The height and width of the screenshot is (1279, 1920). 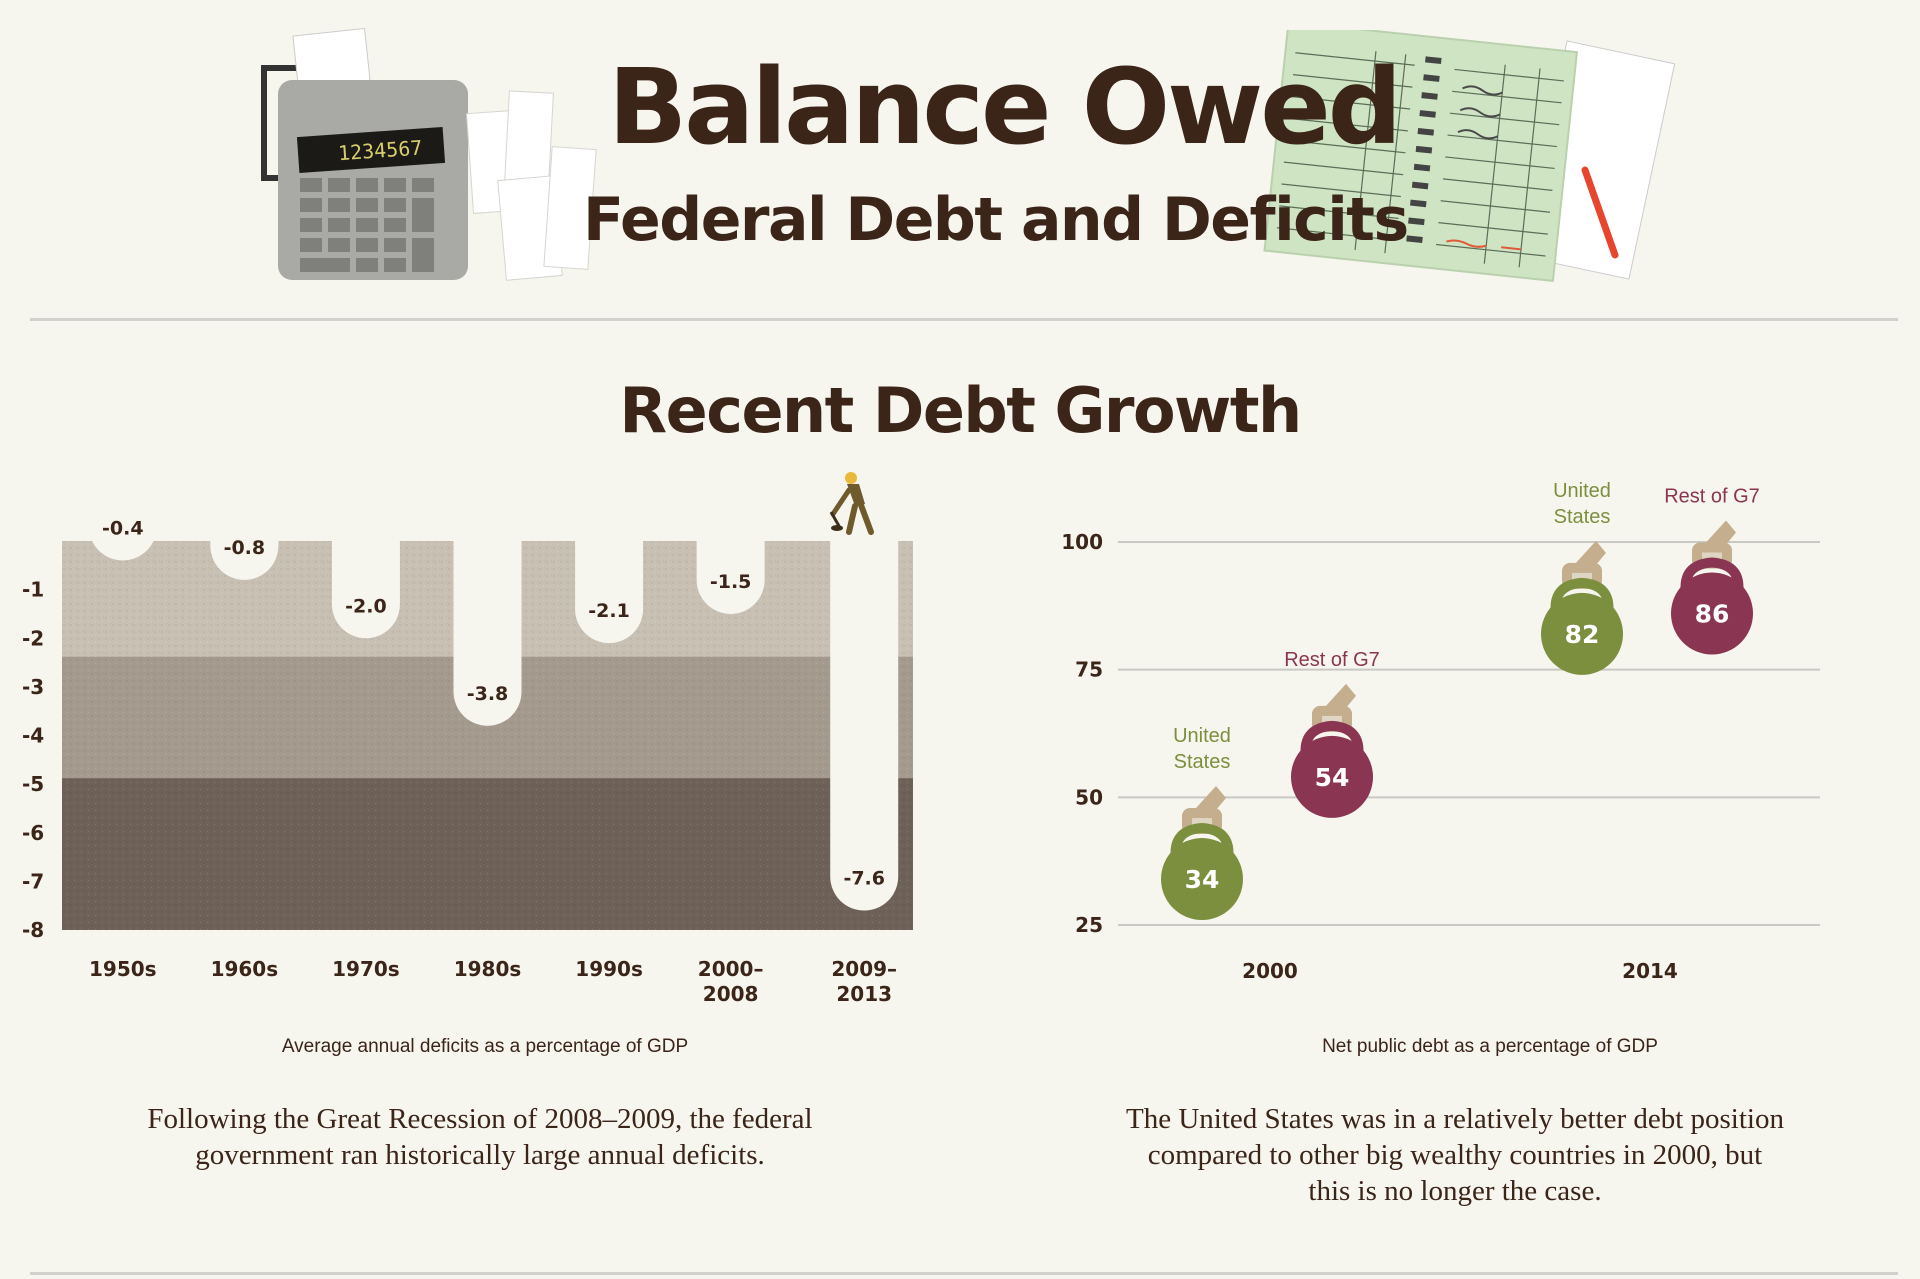 What do you see at coordinates (964, 1273) in the screenshot?
I see `bottom-divider` at bounding box center [964, 1273].